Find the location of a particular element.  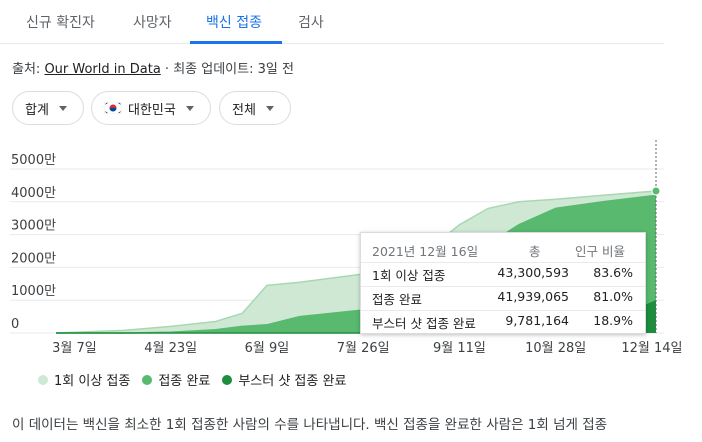

tooltip-row: 부스터 샷 접종 완료 9,781,164 18.9% is located at coordinates (502, 322).